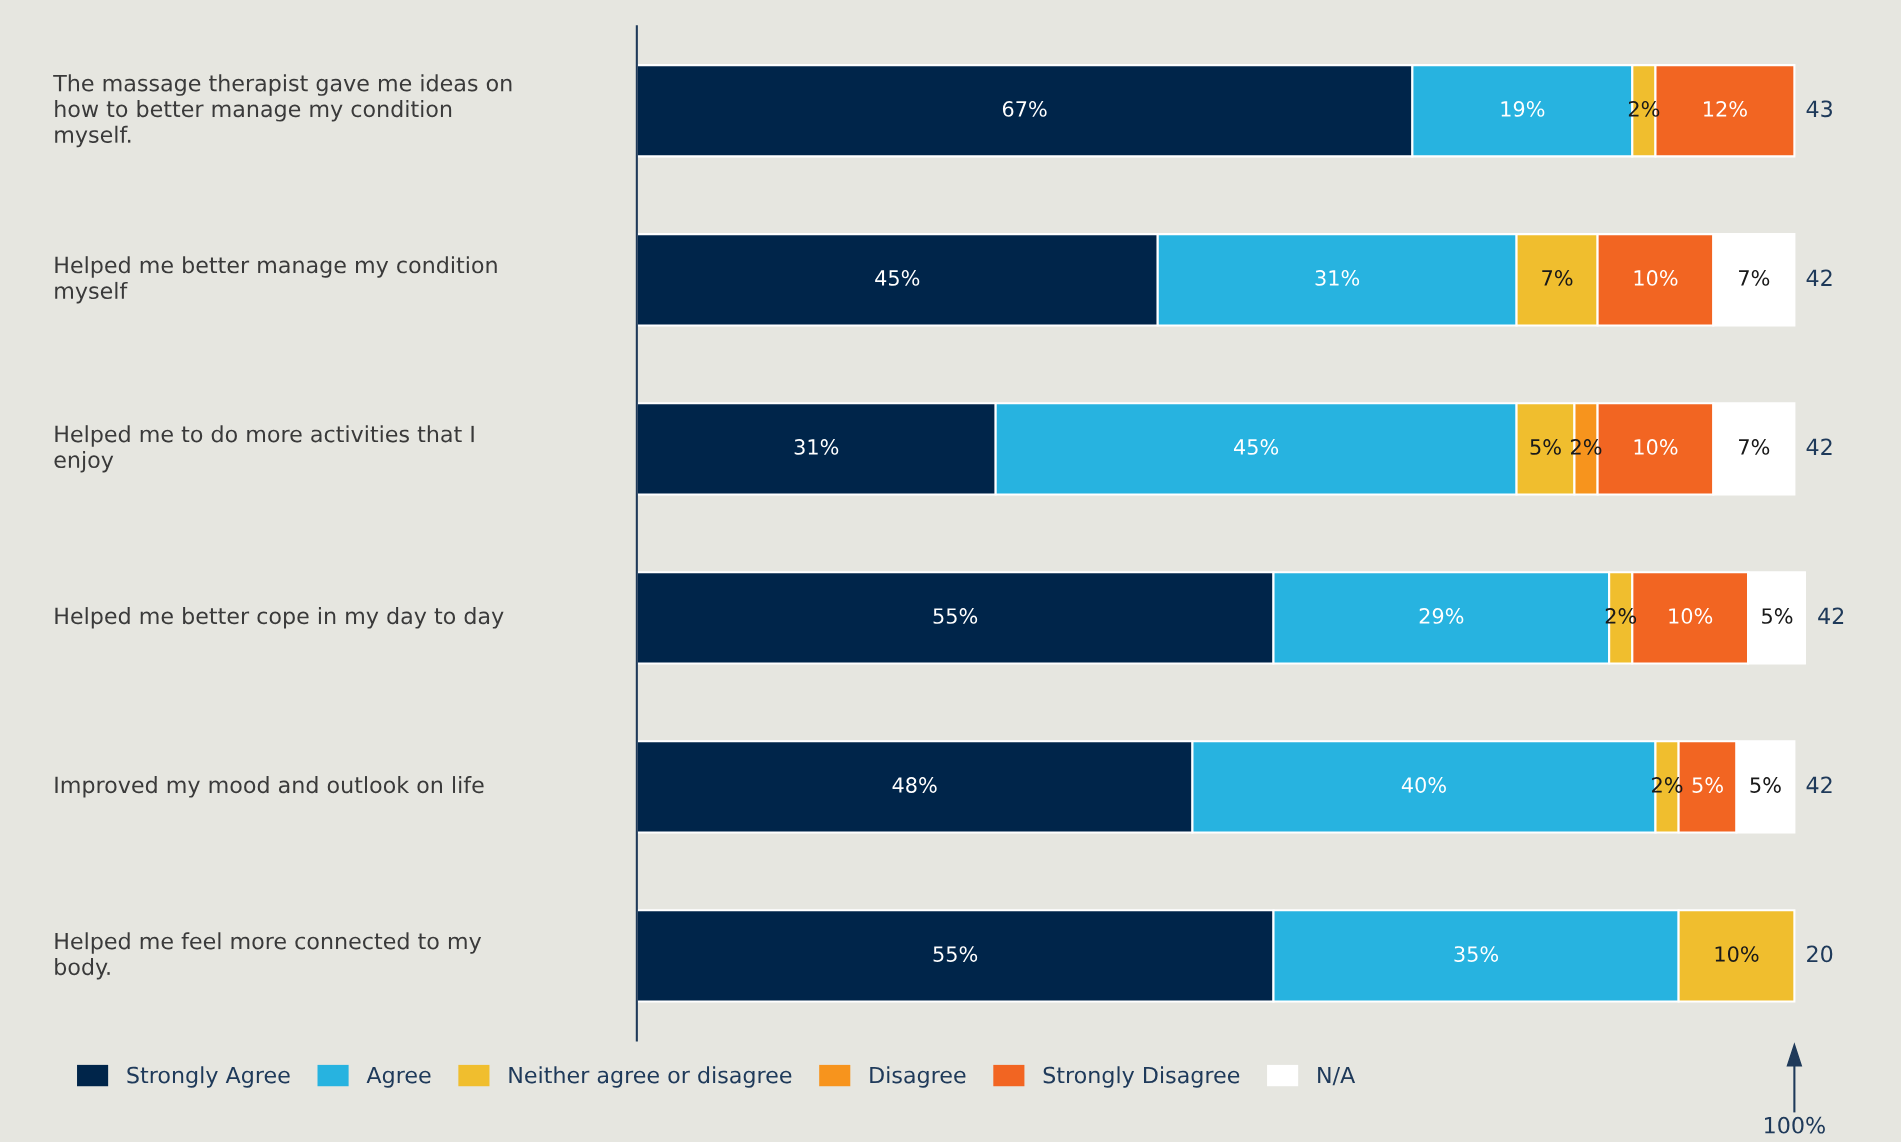  Describe the element at coordinates (1024, 109) in the screenshot. I see `data-label: 67%` at that location.